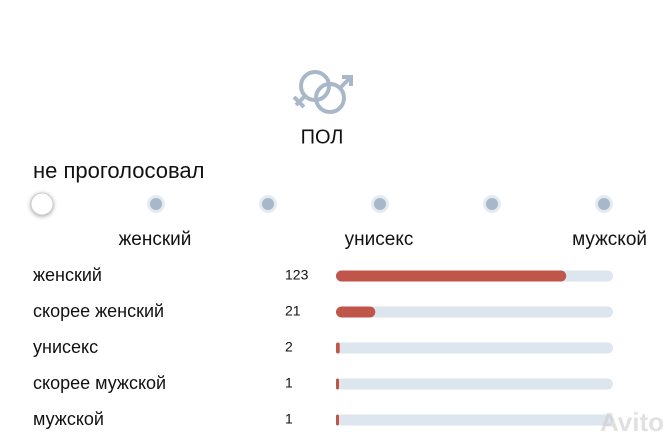 This screenshot has height=448, width=668. I want to click on row-label: скорее мужской, so click(99, 383).